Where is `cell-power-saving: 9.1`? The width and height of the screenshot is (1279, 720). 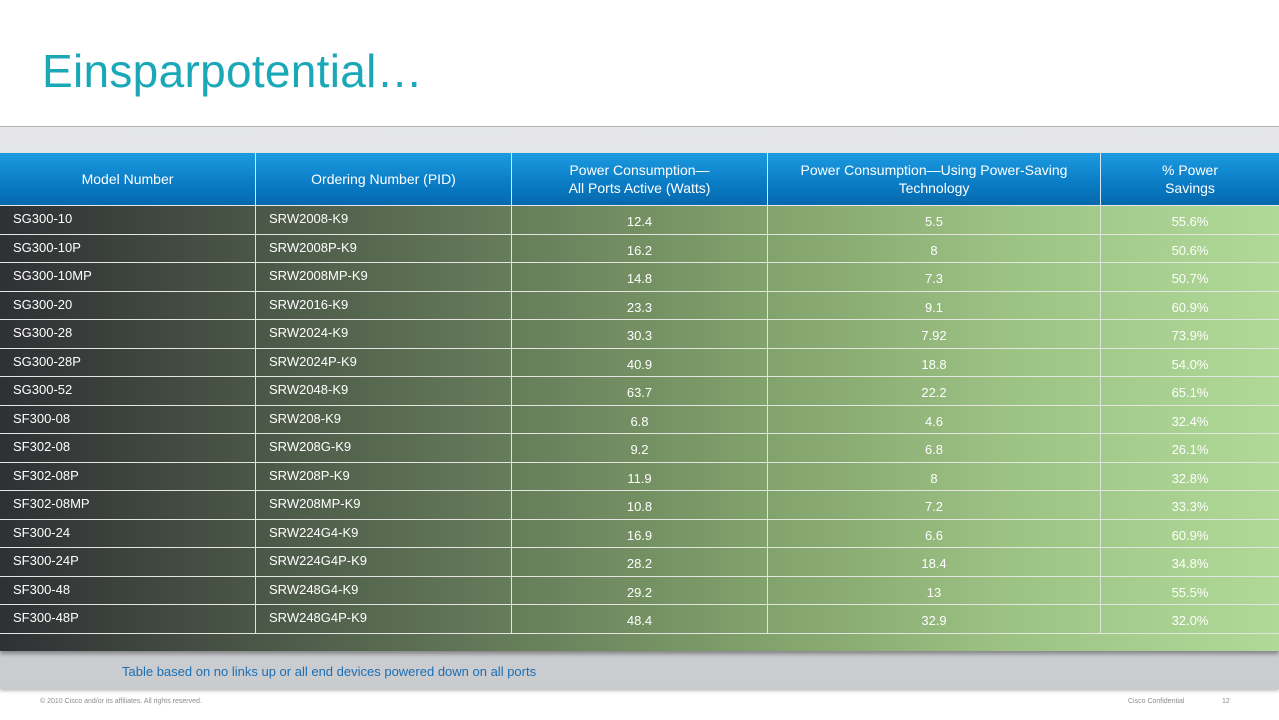
cell-power-saving: 9.1 is located at coordinates (934, 305).